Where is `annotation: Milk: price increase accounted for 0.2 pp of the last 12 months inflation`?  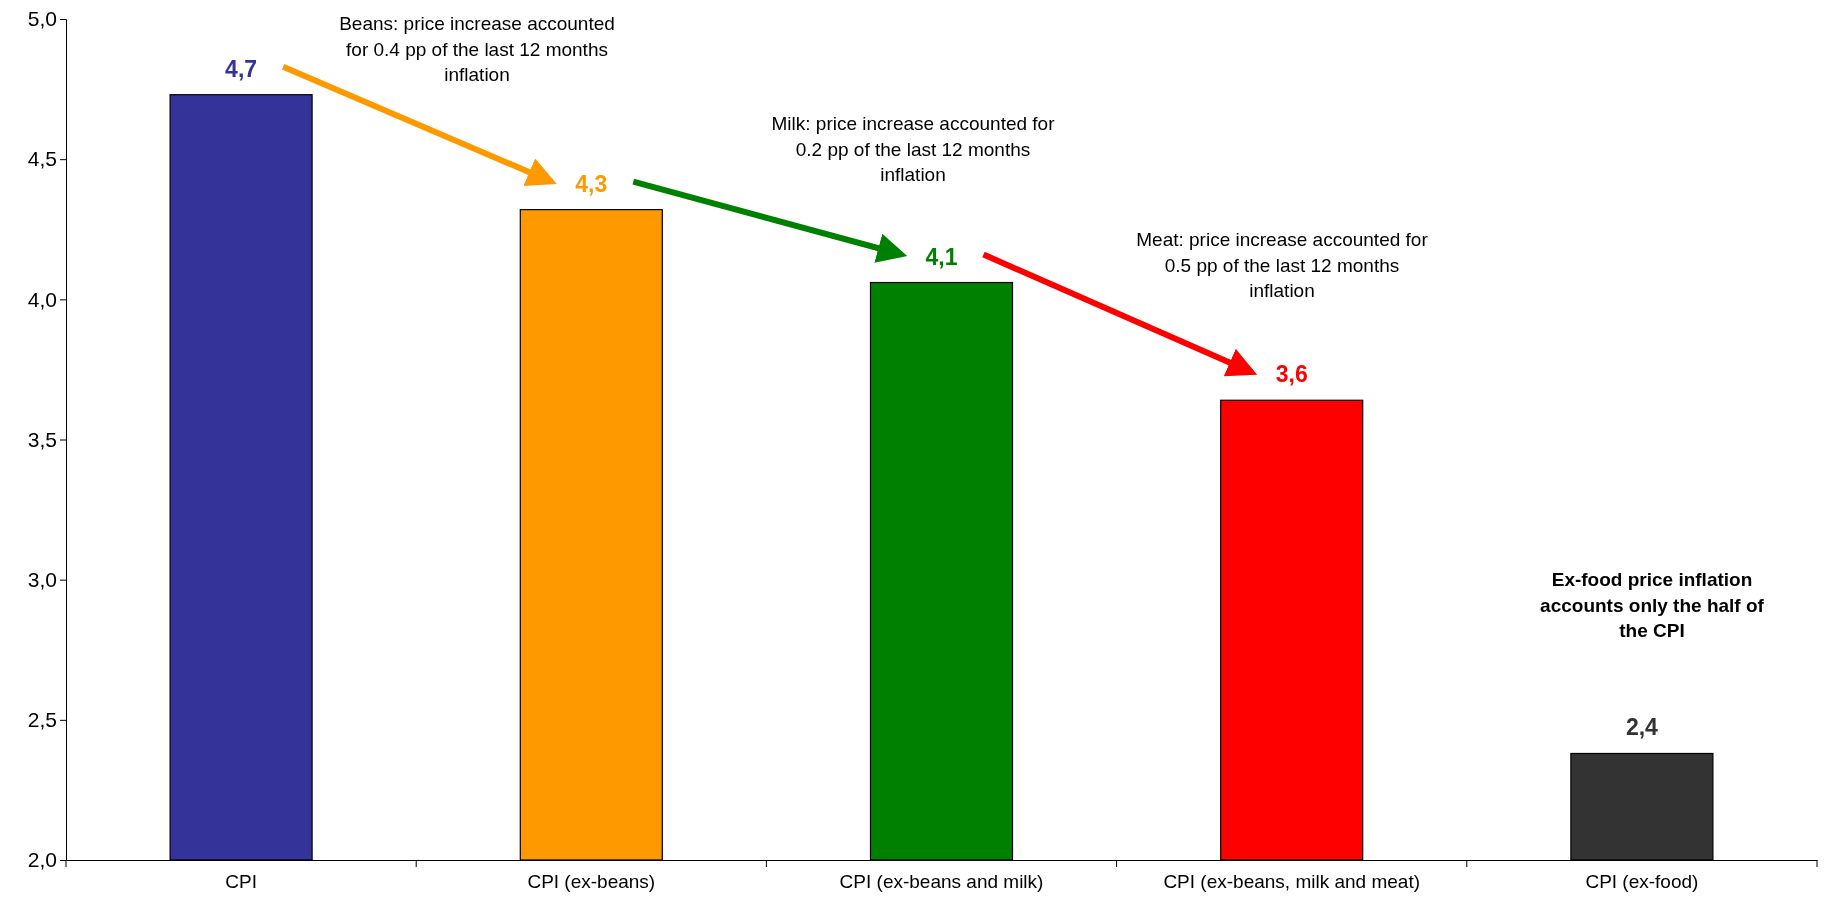 annotation: Milk: price increase accounted for 0.2 pp of the last 12 months inflation is located at coordinates (913, 149).